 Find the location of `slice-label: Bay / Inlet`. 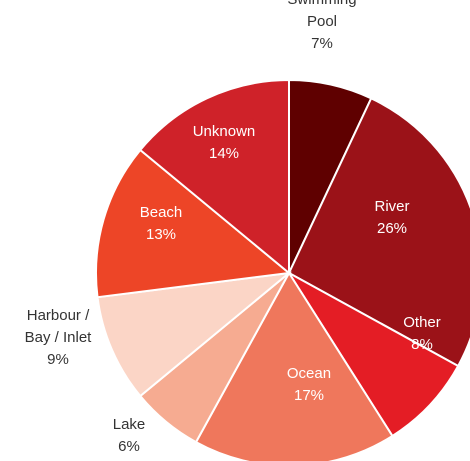

slice-label: Bay / Inlet is located at coordinates (59, 337).